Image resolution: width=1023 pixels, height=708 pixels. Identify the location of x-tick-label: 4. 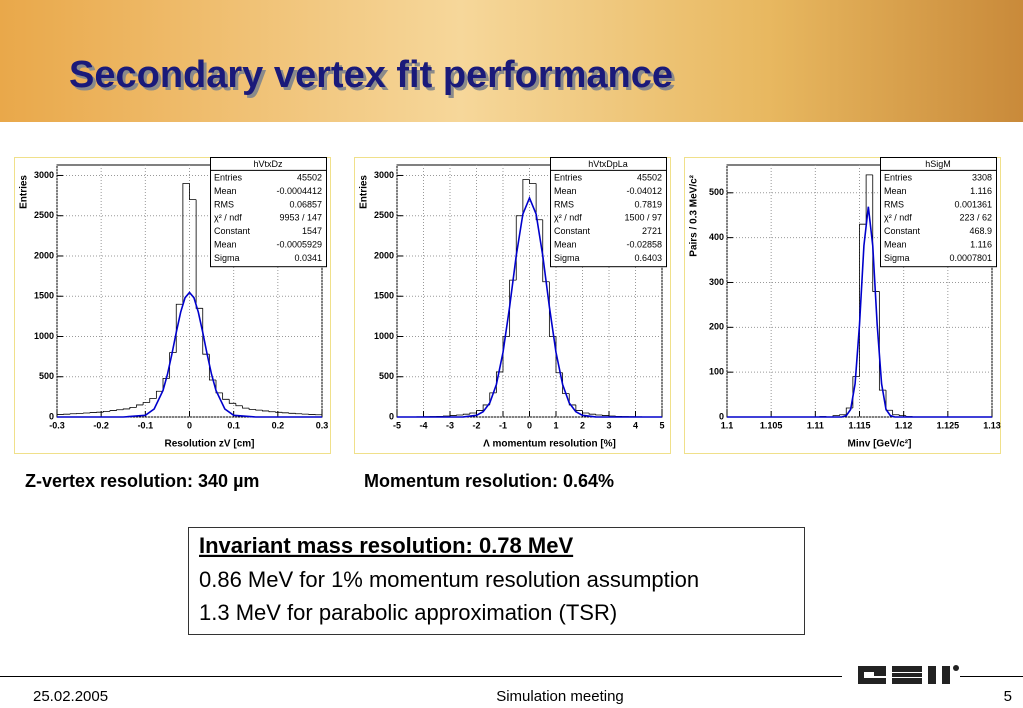
(635, 425).